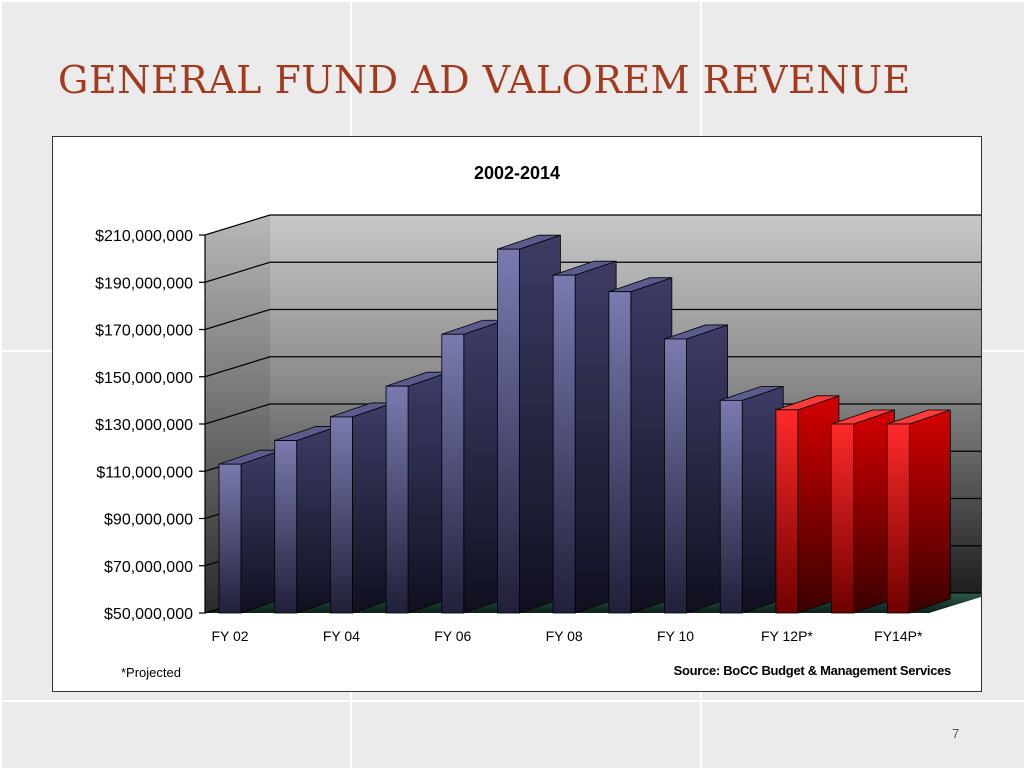 This screenshot has width=1024, height=768. Describe the element at coordinates (956, 733) in the screenshot. I see `page-number: 7` at that location.